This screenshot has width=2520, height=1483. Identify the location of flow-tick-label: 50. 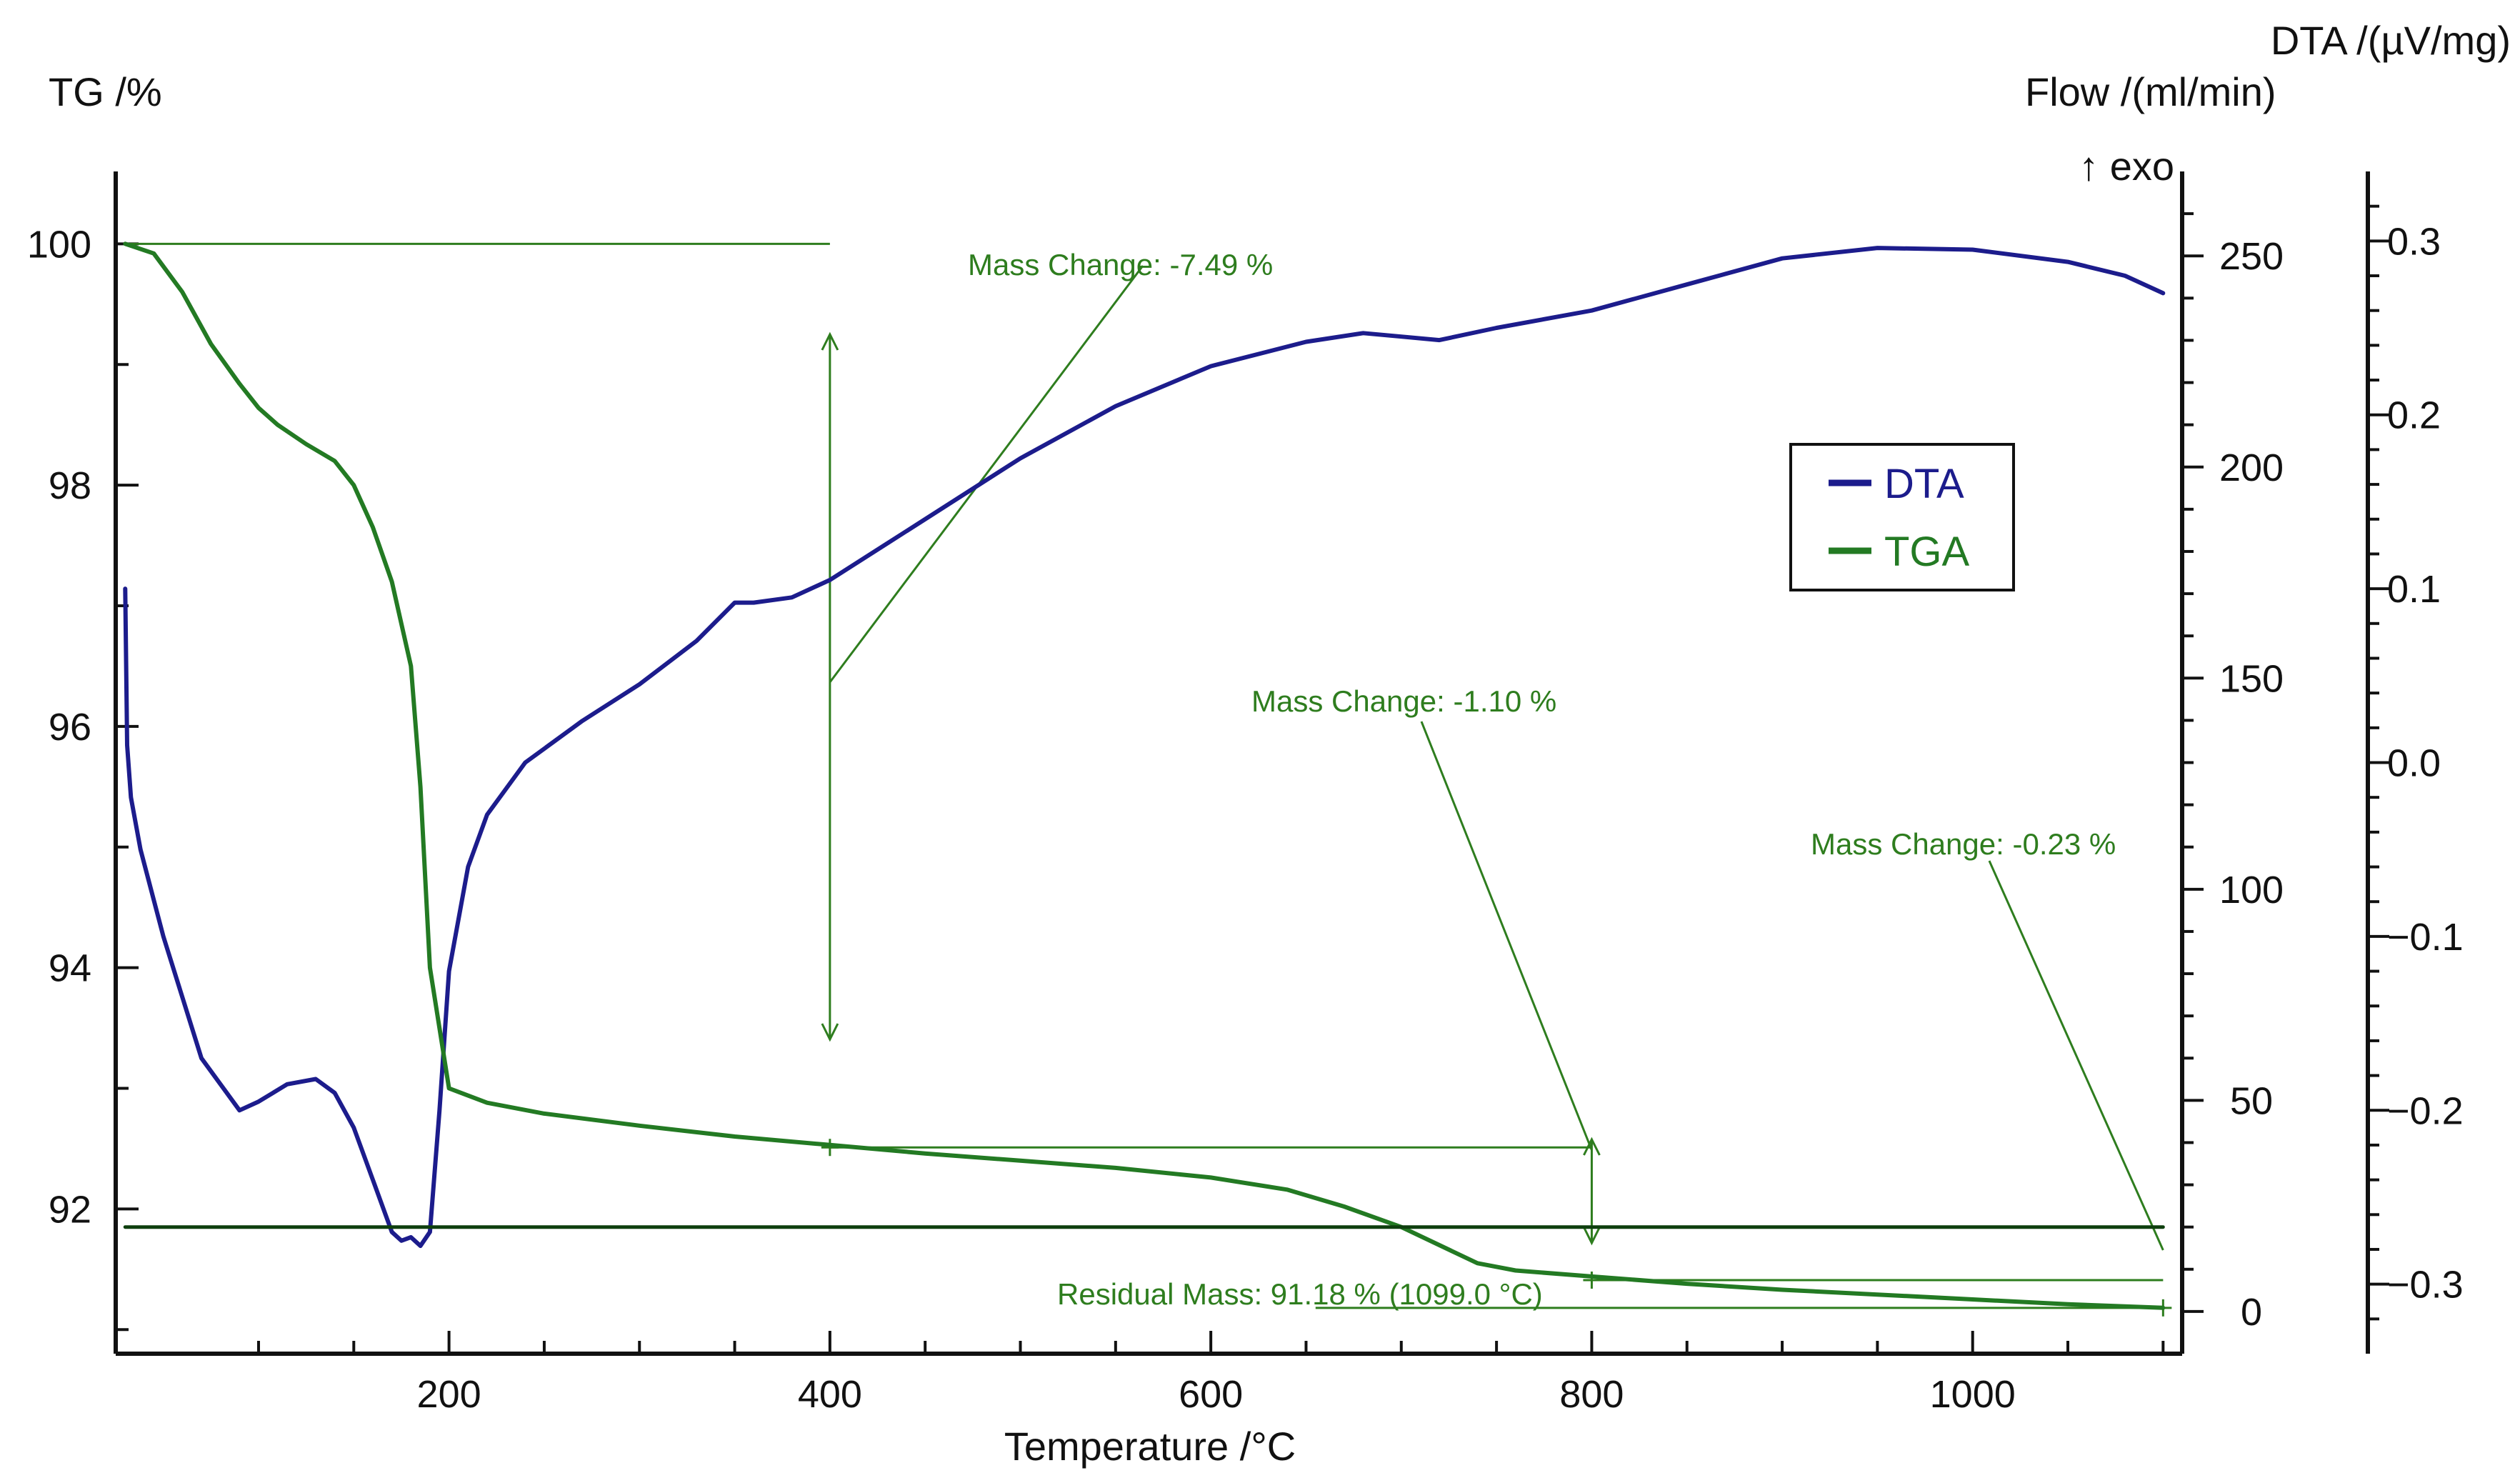
(2251, 1101).